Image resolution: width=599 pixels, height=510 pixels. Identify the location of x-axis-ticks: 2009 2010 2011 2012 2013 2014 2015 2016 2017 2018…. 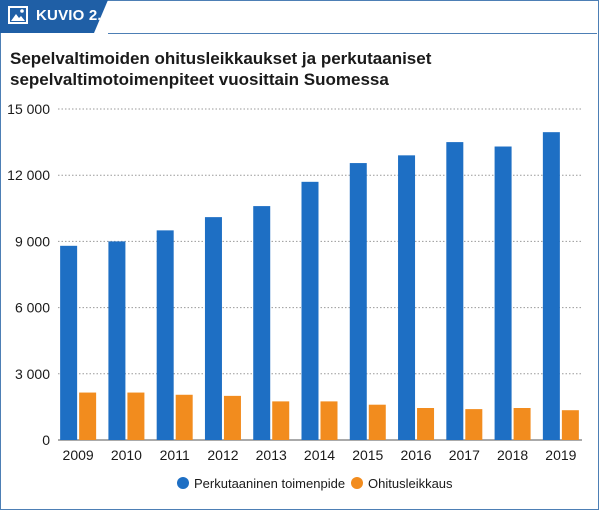
(320, 455).